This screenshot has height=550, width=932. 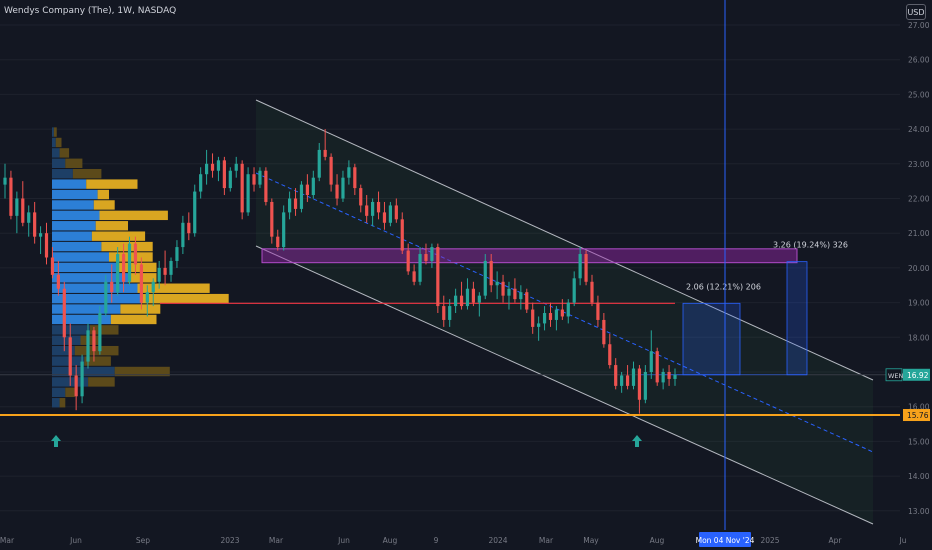 What do you see at coordinates (744, 308) in the screenshot?
I see `target-boxes: 2.06 (12.21%) 206 3.26 (19.24%) 326` at bounding box center [744, 308].